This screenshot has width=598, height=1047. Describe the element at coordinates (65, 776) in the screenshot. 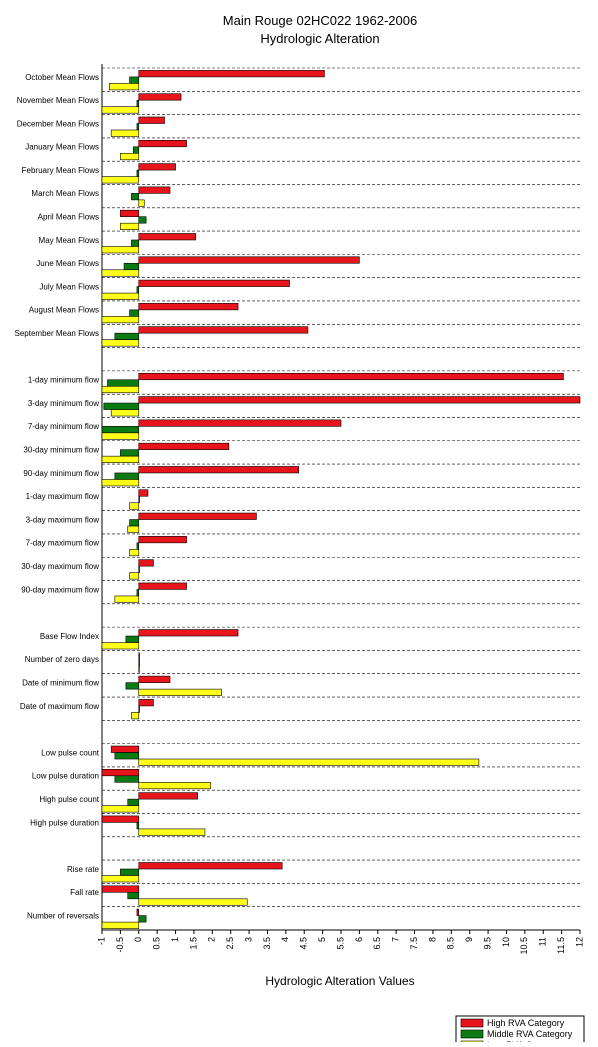

I see `category-label: Low pulse duration` at that location.